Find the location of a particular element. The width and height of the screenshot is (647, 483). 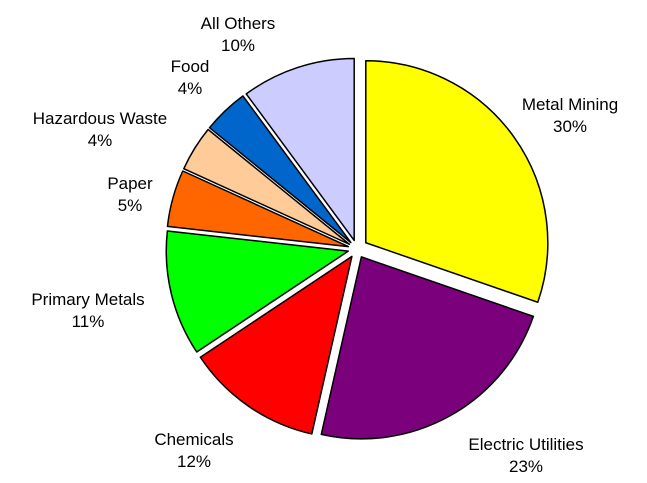

slice-label-name: Hazardous Waste is located at coordinates (100, 118).